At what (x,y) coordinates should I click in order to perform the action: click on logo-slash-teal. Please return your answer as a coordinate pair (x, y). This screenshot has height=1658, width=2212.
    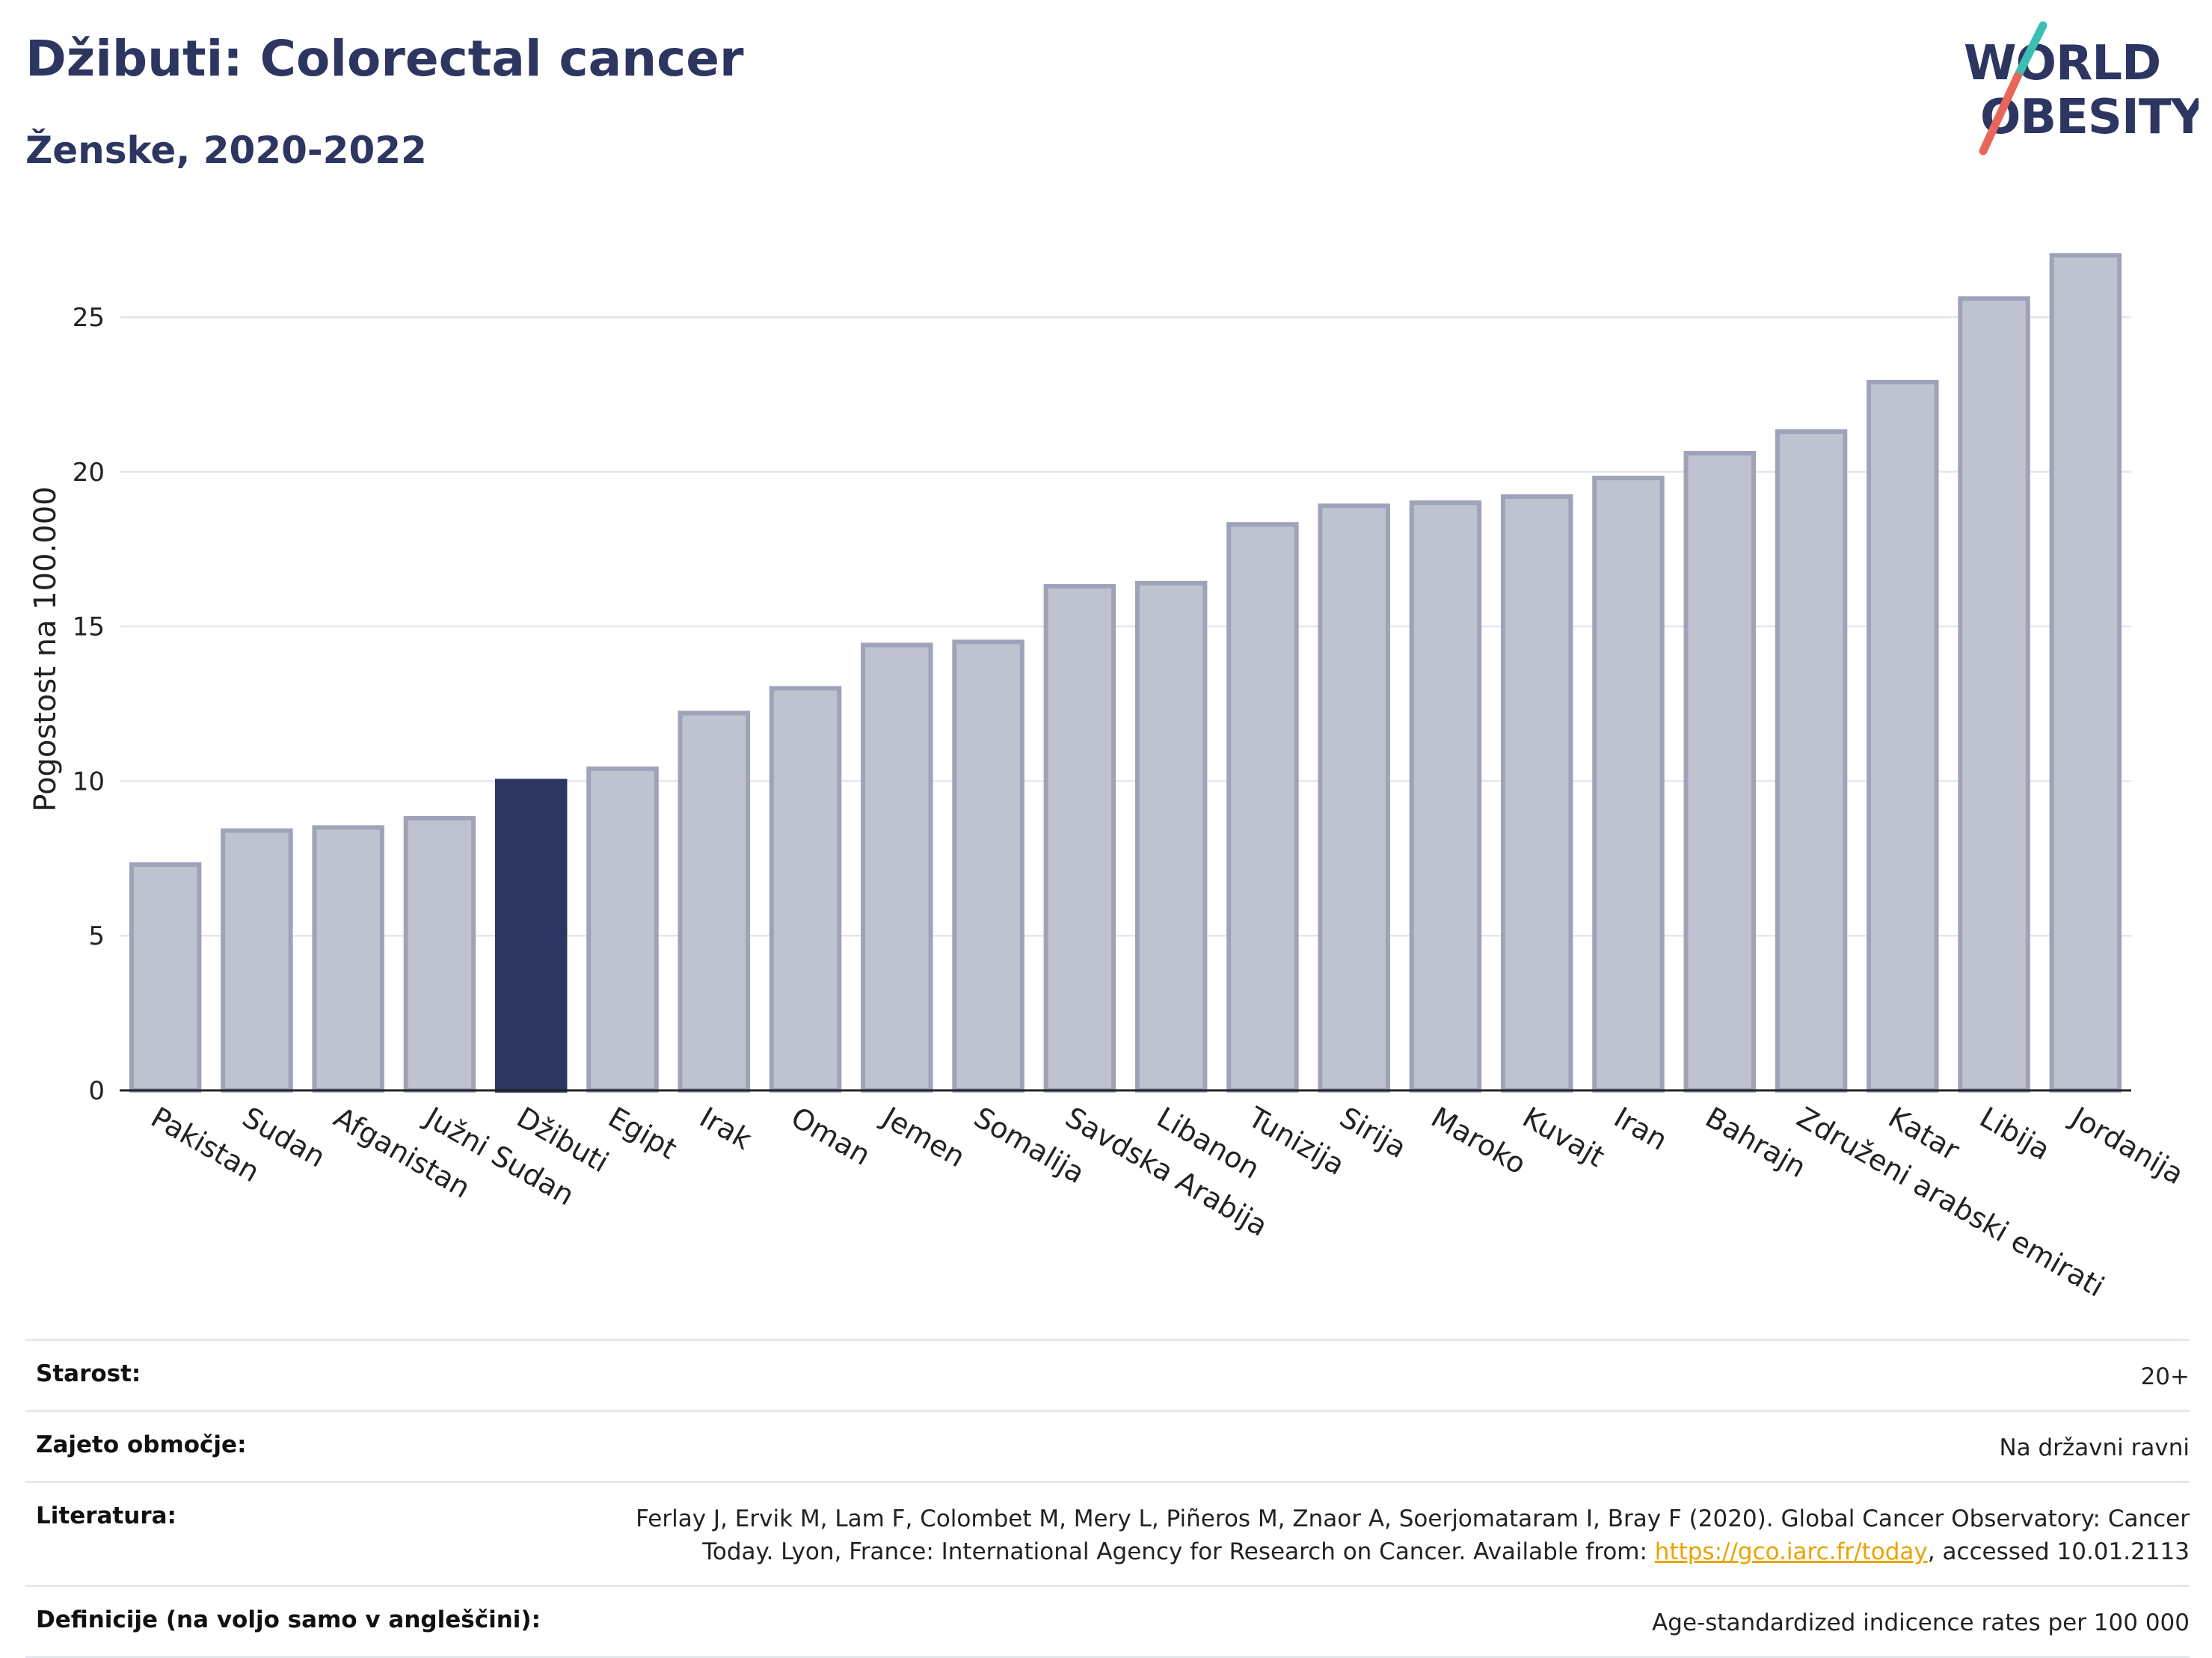
    Looking at the image, I should click on (2030, 51).